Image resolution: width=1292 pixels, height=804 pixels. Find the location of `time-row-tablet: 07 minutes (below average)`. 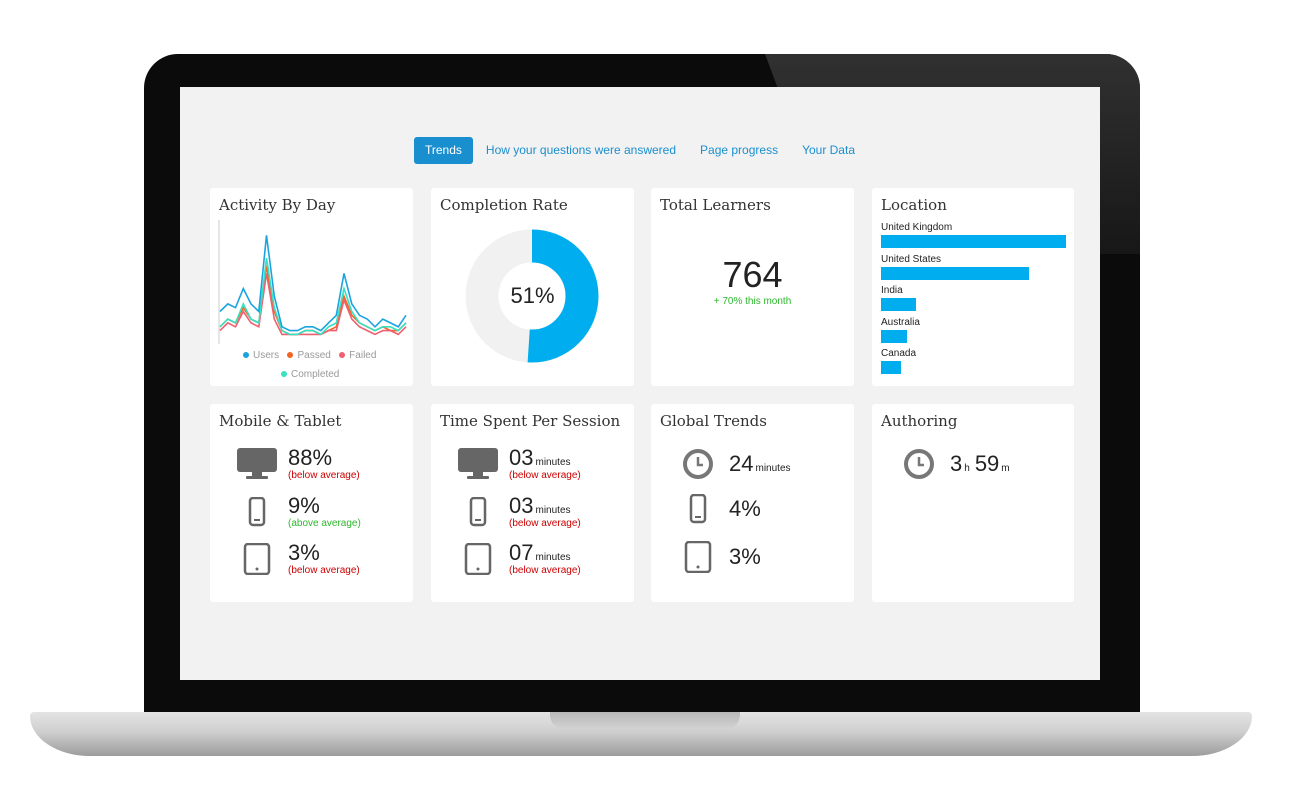

time-row-tablet: 07 minutes (below average) is located at coordinates (518, 559).